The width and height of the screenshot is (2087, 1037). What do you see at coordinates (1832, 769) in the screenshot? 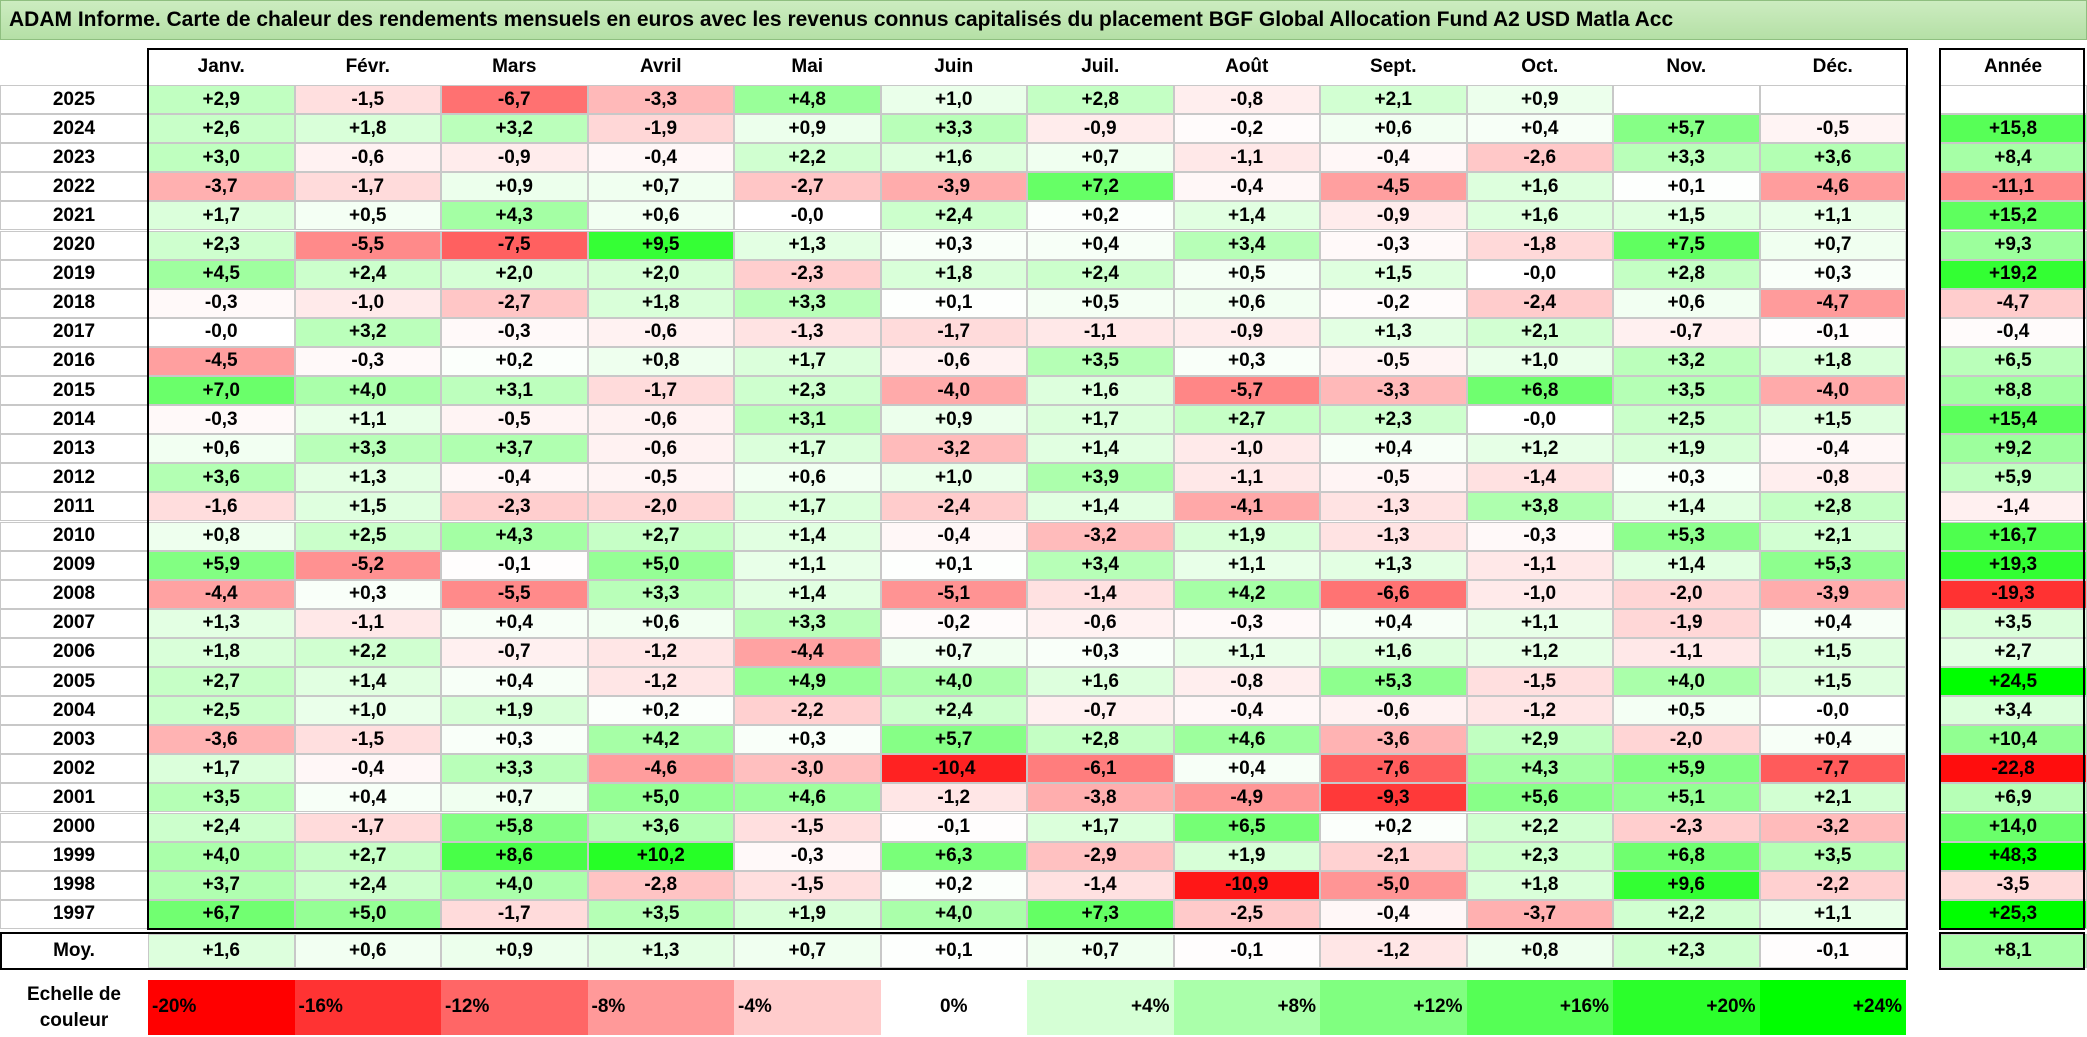
I see `heatmap-cell: -7,7` at bounding box center [1832, 769].